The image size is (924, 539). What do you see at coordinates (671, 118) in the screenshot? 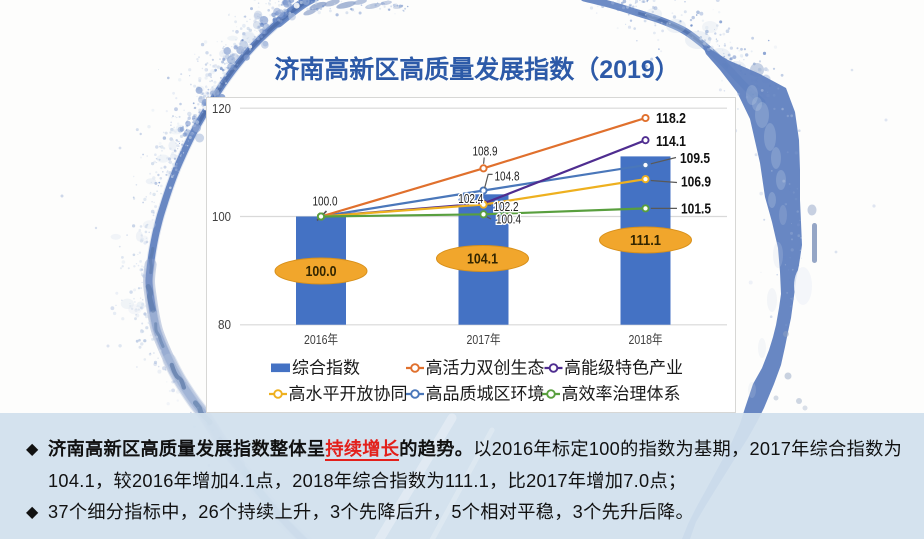
I see `svg-text: 118.2` at bounding box center [671, 118].